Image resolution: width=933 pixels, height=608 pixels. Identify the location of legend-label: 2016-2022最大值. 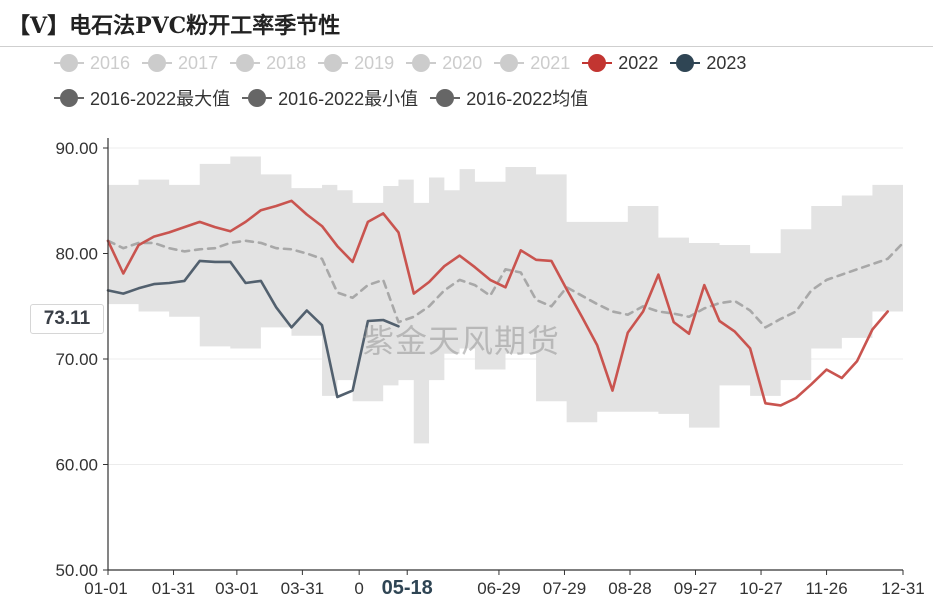
(160, 99).